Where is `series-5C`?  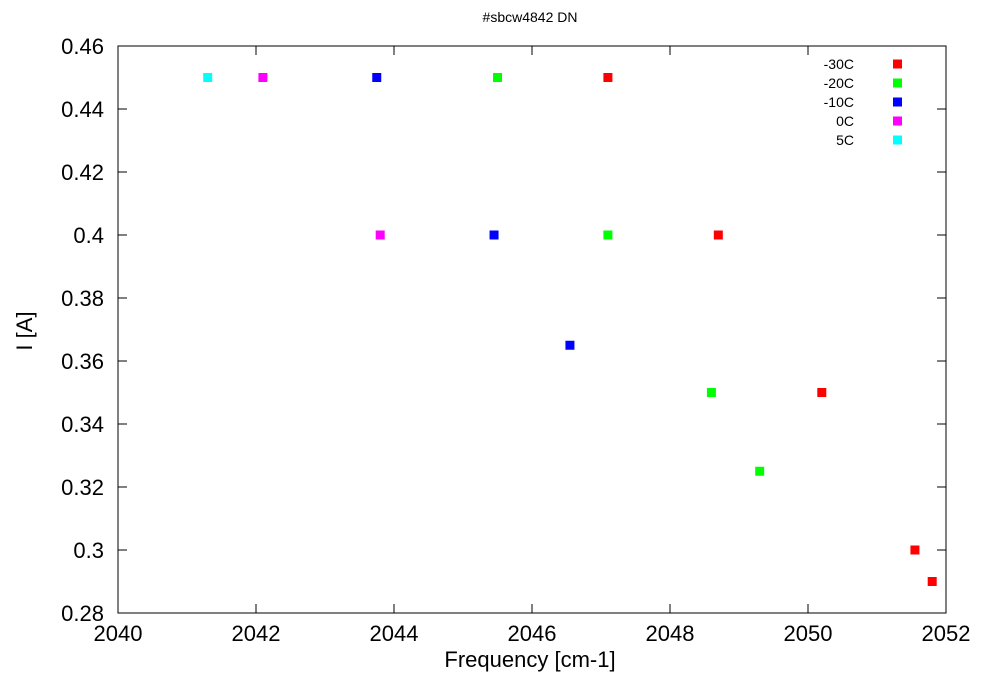 series-5C is located at coordinates (207, 77).